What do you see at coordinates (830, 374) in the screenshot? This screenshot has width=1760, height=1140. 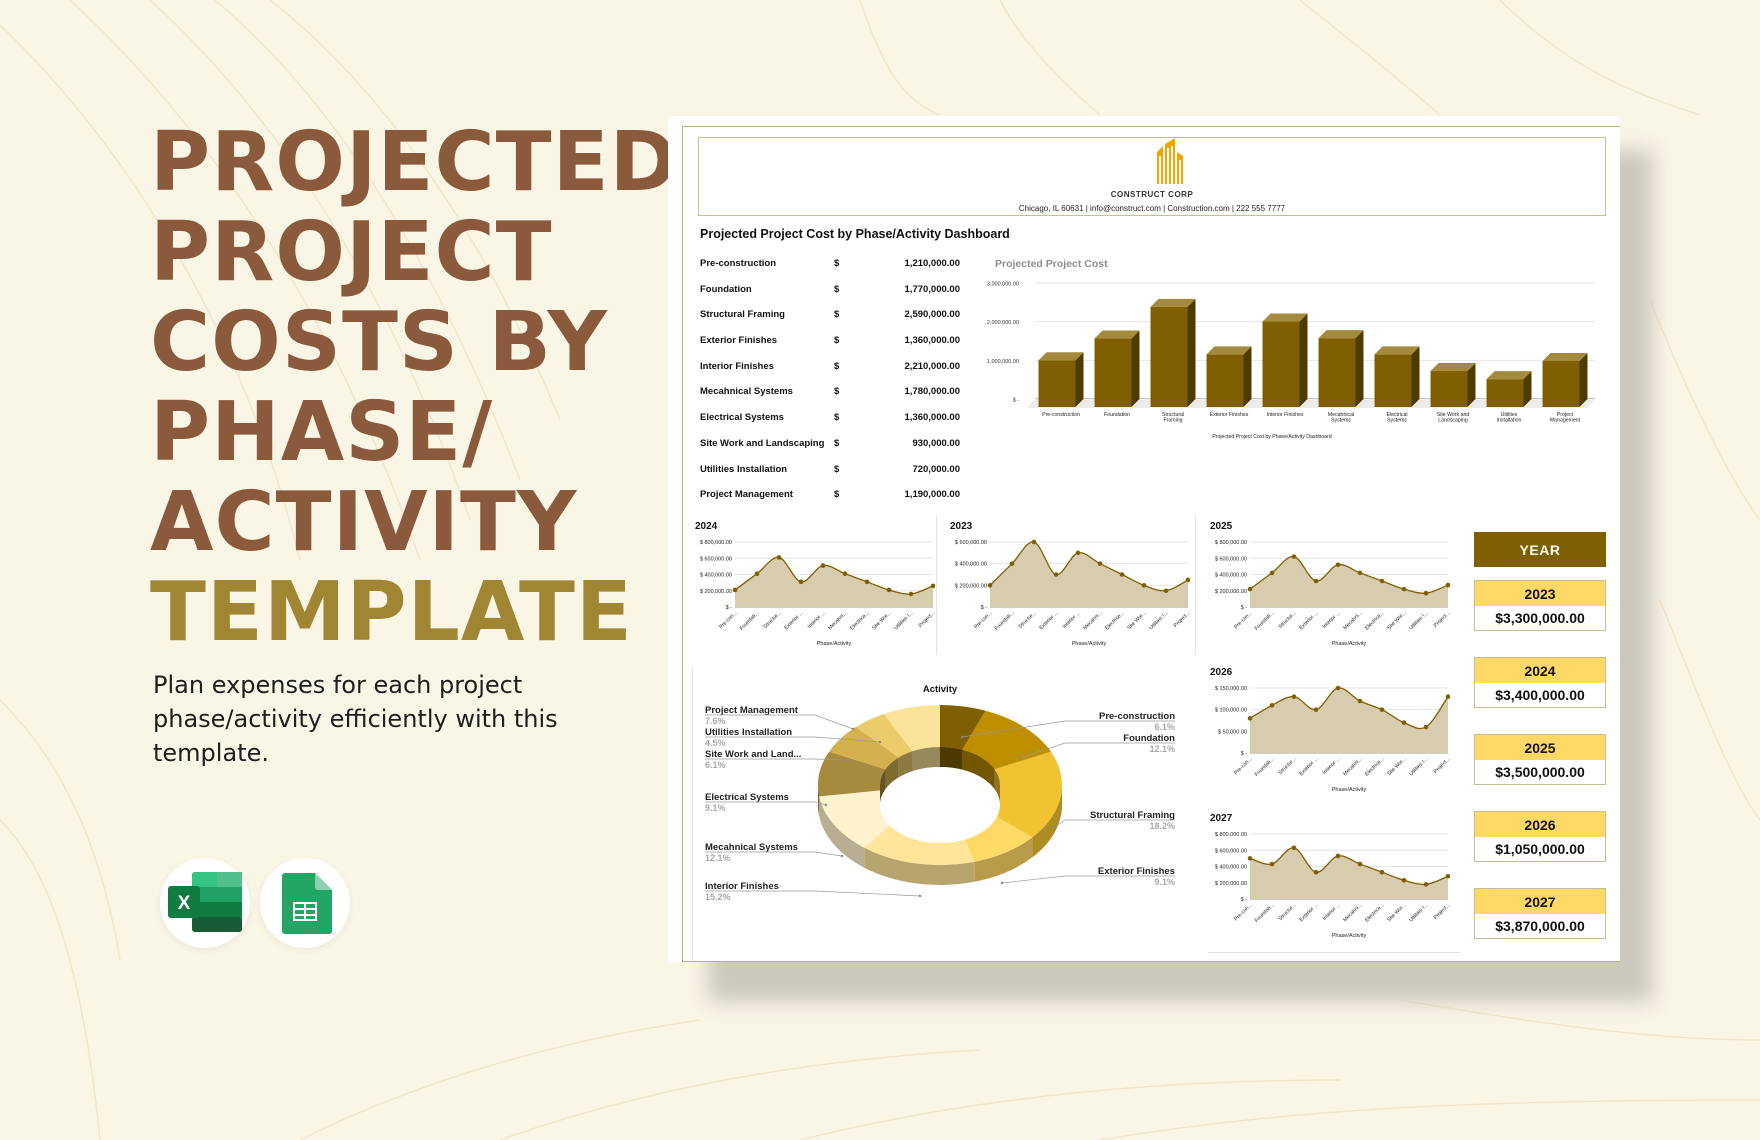 I see `table-row: Interior Finishes $2,210,000.00` at bounding box center [830, 374].